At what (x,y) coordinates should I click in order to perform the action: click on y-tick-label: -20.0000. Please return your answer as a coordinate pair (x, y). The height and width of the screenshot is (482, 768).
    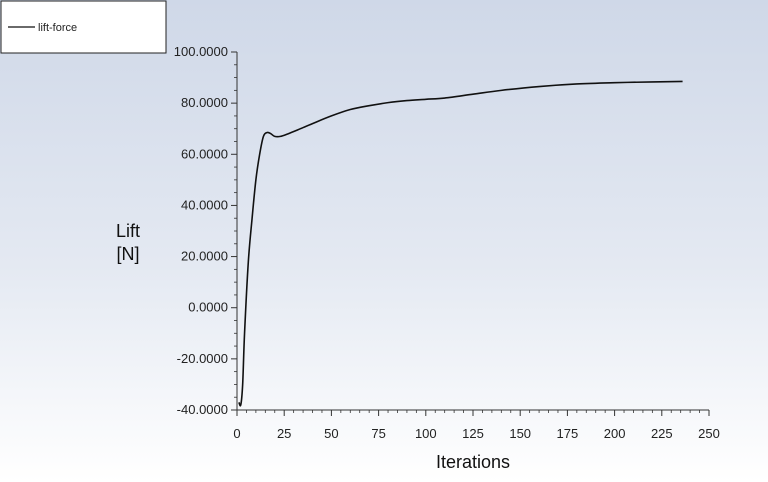
    Looking at the image, I should click on (202, 358).